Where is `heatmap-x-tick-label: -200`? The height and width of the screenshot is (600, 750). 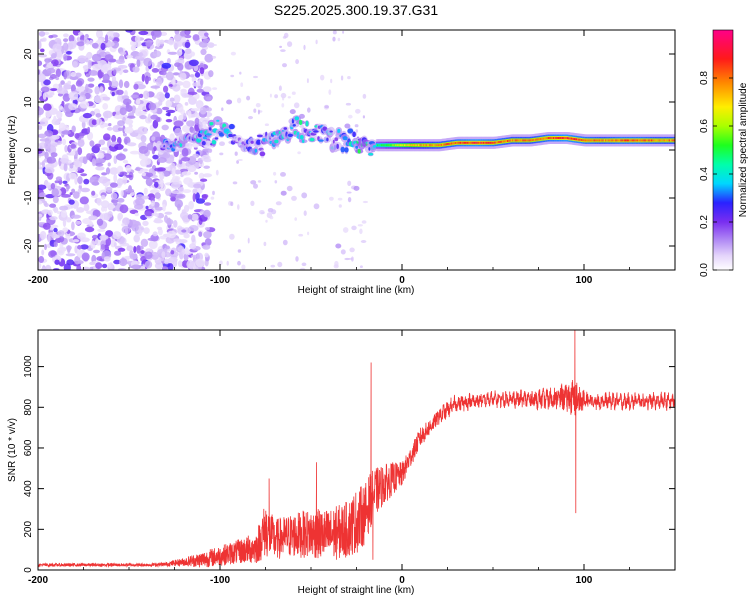
heatmap-x-tick-label: -200 is located at coordinates (38, 280).